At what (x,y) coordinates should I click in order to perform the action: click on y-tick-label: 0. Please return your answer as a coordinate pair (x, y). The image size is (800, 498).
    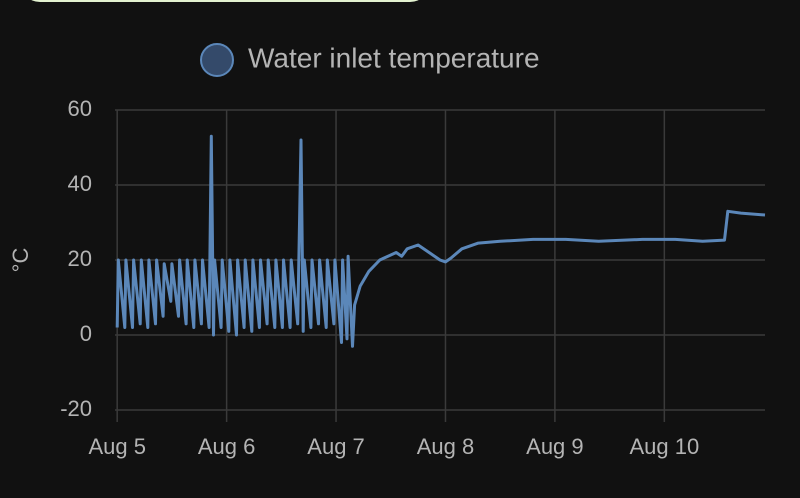
    Looking at the image, I should click on (86, 333).